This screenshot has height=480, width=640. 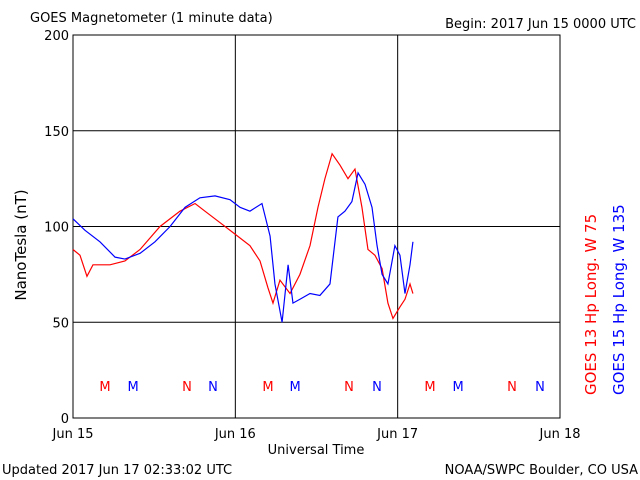 What do you see at coordinates (560, 434) in the screenshot?
I see `x-tick-label: Jun 18` at bounding box center [560, 434].